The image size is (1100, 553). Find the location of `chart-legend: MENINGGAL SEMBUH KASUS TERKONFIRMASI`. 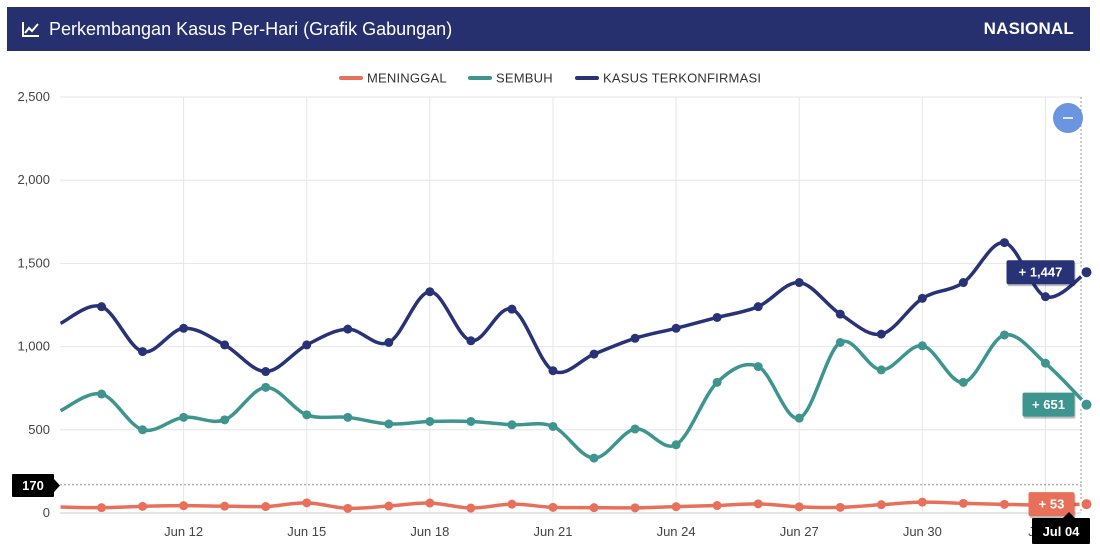

chart-legend: MENINGGAL SEMBUH KASUS TERKONFIRMASI is located at coordinates (550, 78).